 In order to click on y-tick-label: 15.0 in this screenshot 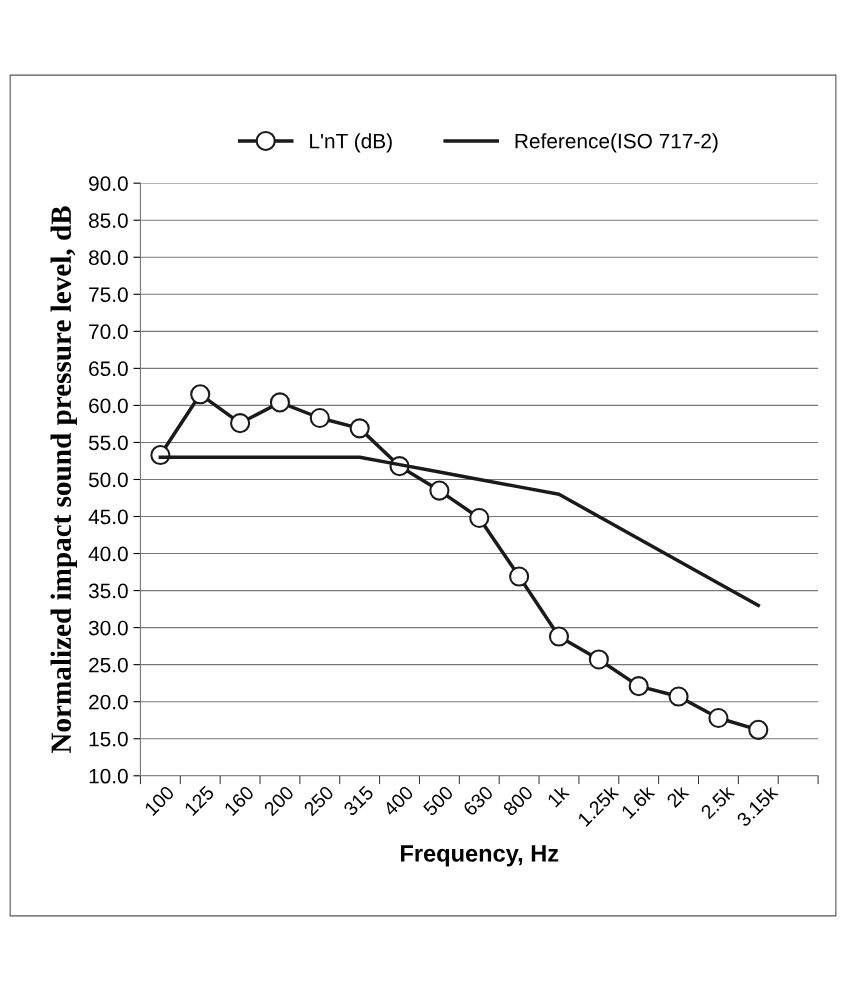, I will do `click(108, 739)`.